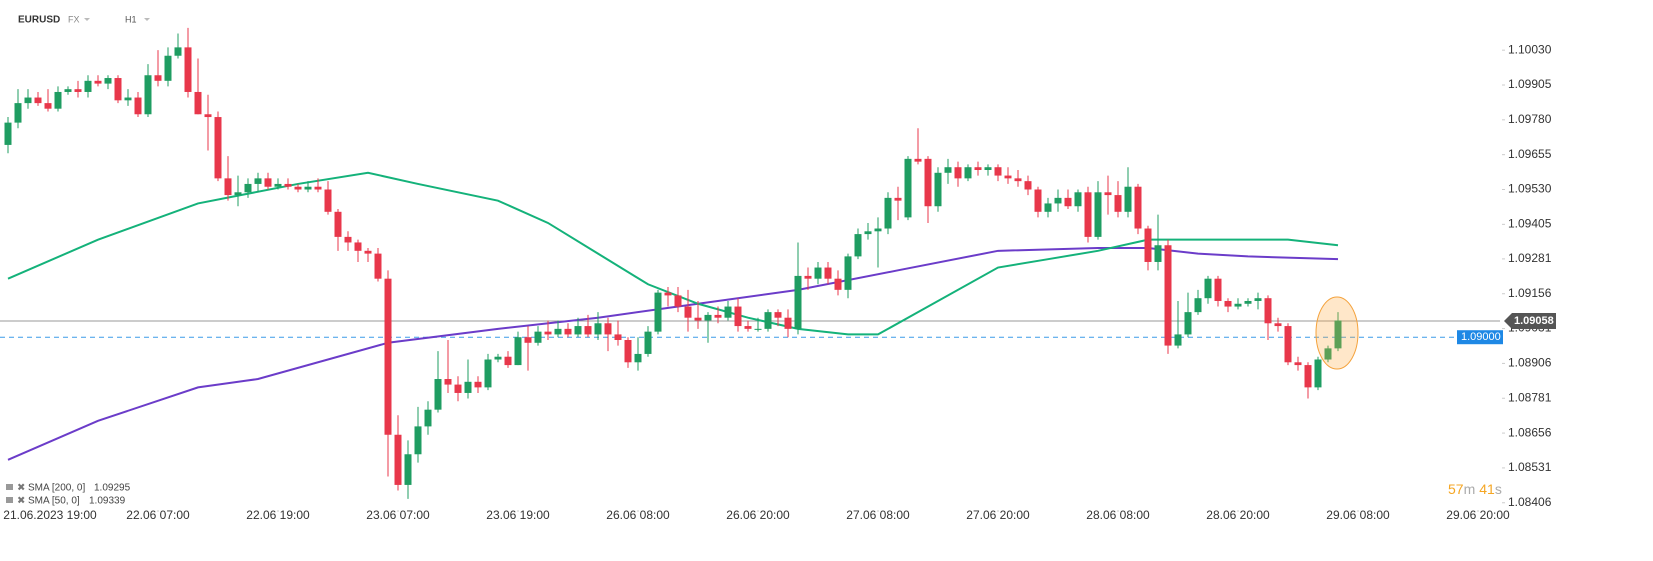 The height and width of the screenshot is (561, 1653). Describe the element at coordinates (1530, 321) in the screenshot. I see `current-price-box` at that location.